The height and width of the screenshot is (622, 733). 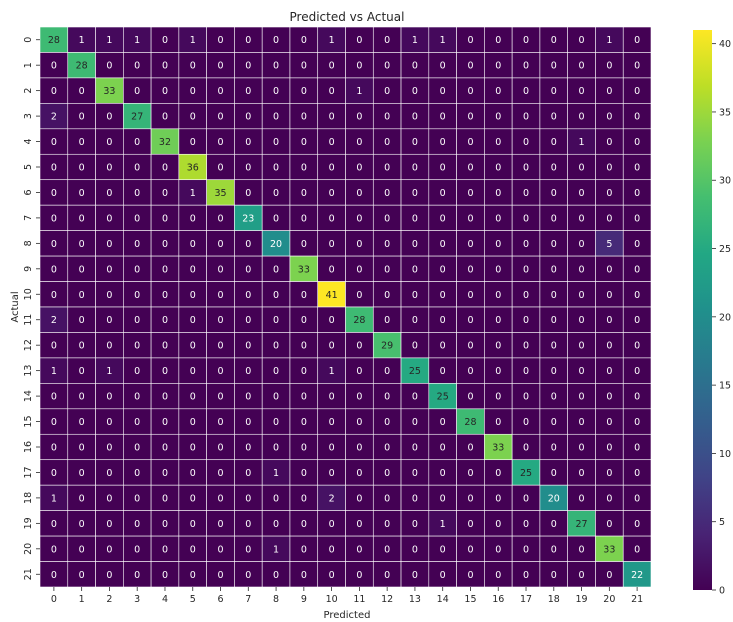 What do you see at coordinates (332, 599) in the screenshot?
I see `x-tick-label: 10` at bounding box center [332, 599].